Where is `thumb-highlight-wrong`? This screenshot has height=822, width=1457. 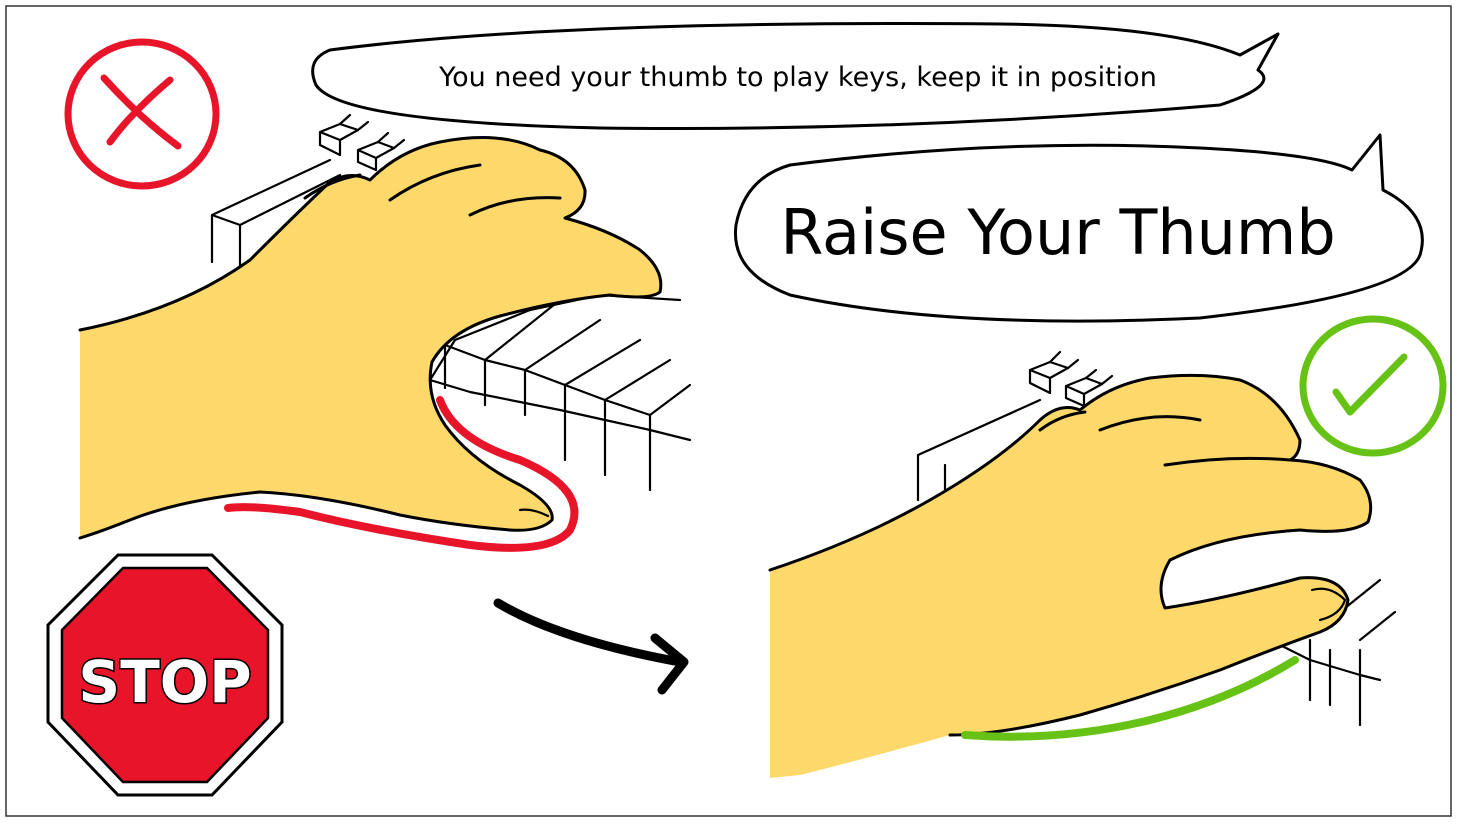 thumb-highlight-wrong is located at coordinates (401, 474).